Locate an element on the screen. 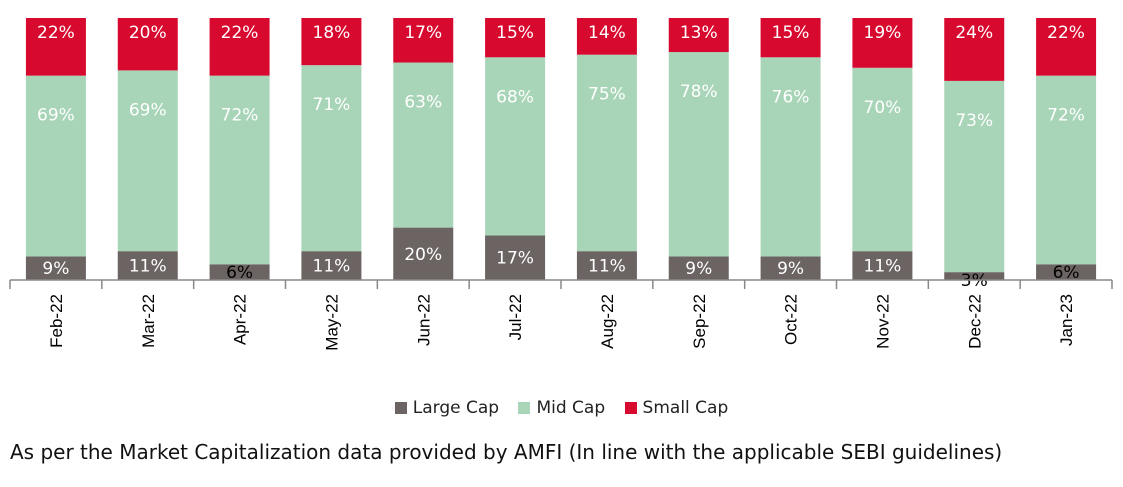  x-tick-label-aug-22: Aug-22 is located at coordinates (607, 321).